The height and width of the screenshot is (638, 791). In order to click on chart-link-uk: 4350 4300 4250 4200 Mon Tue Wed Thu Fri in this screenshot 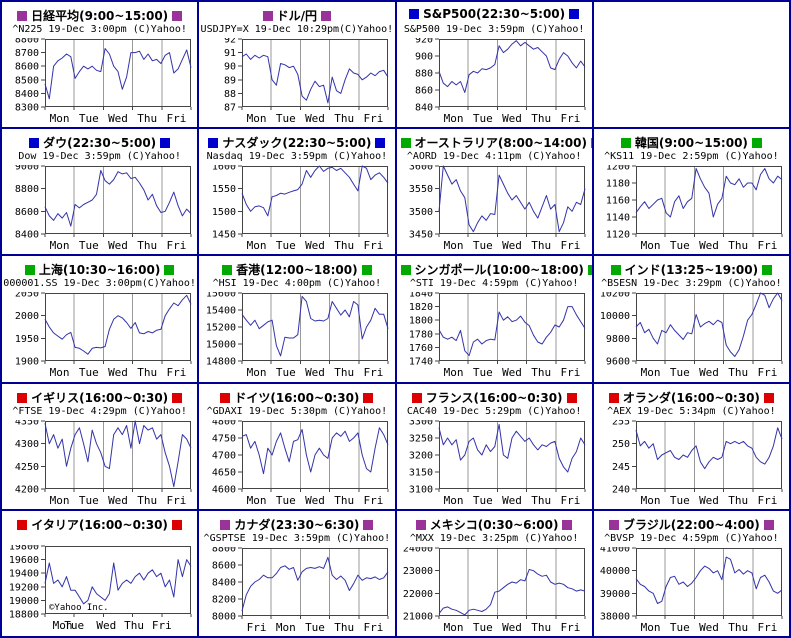, I will do `click(100, 462)`.